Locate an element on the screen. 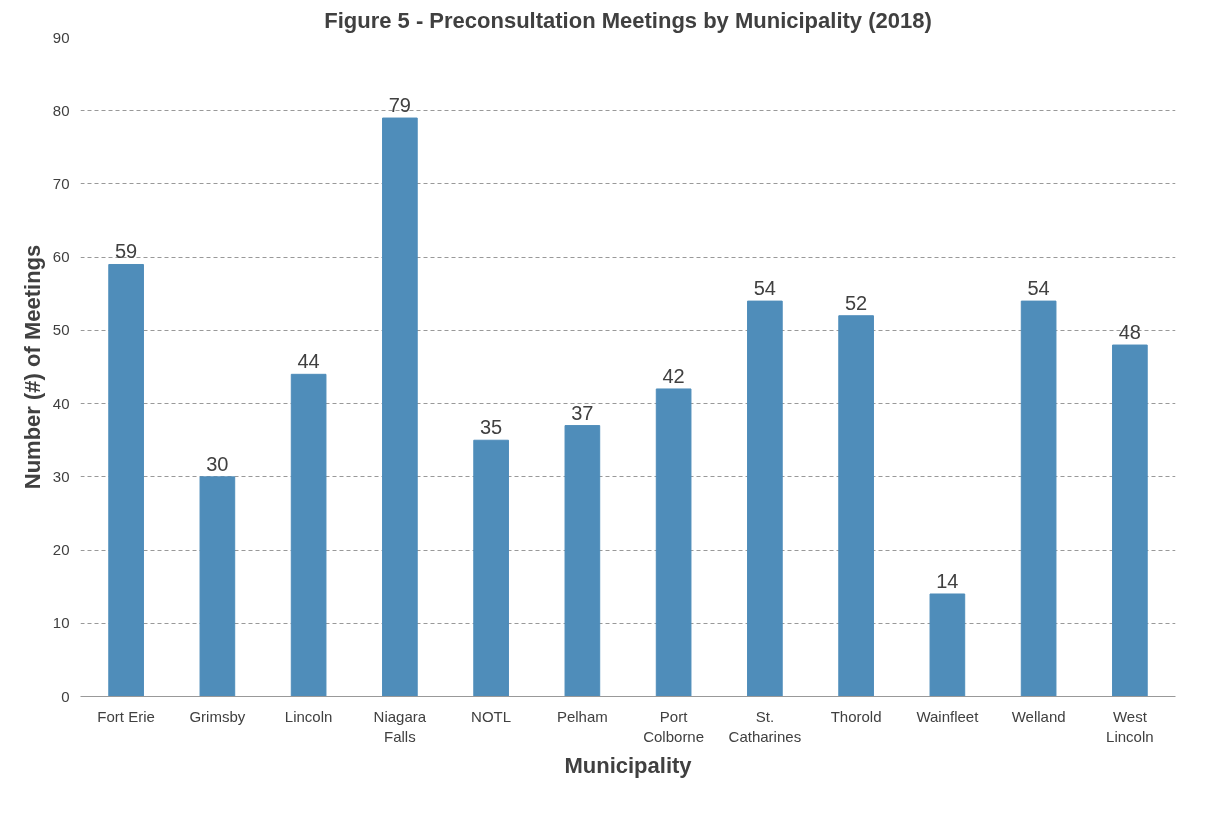  x-axis-title: Municipality is located at coordinates (628, 765).